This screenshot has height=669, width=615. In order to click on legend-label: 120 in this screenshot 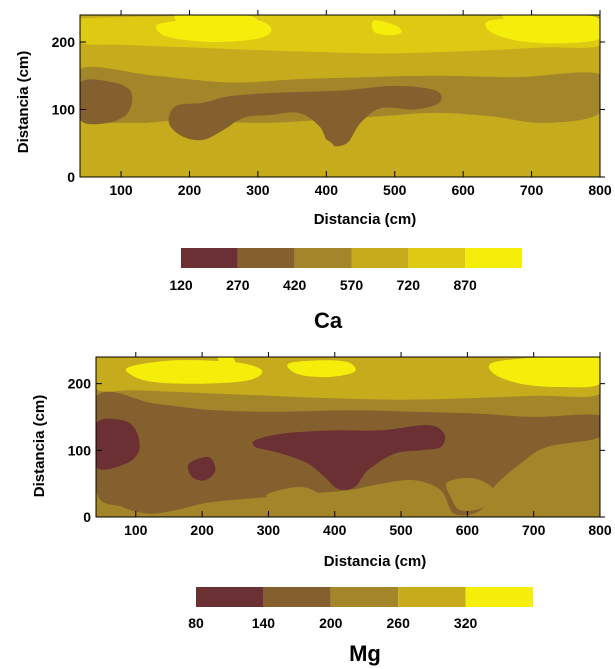, I will do `click(181, 285)`.